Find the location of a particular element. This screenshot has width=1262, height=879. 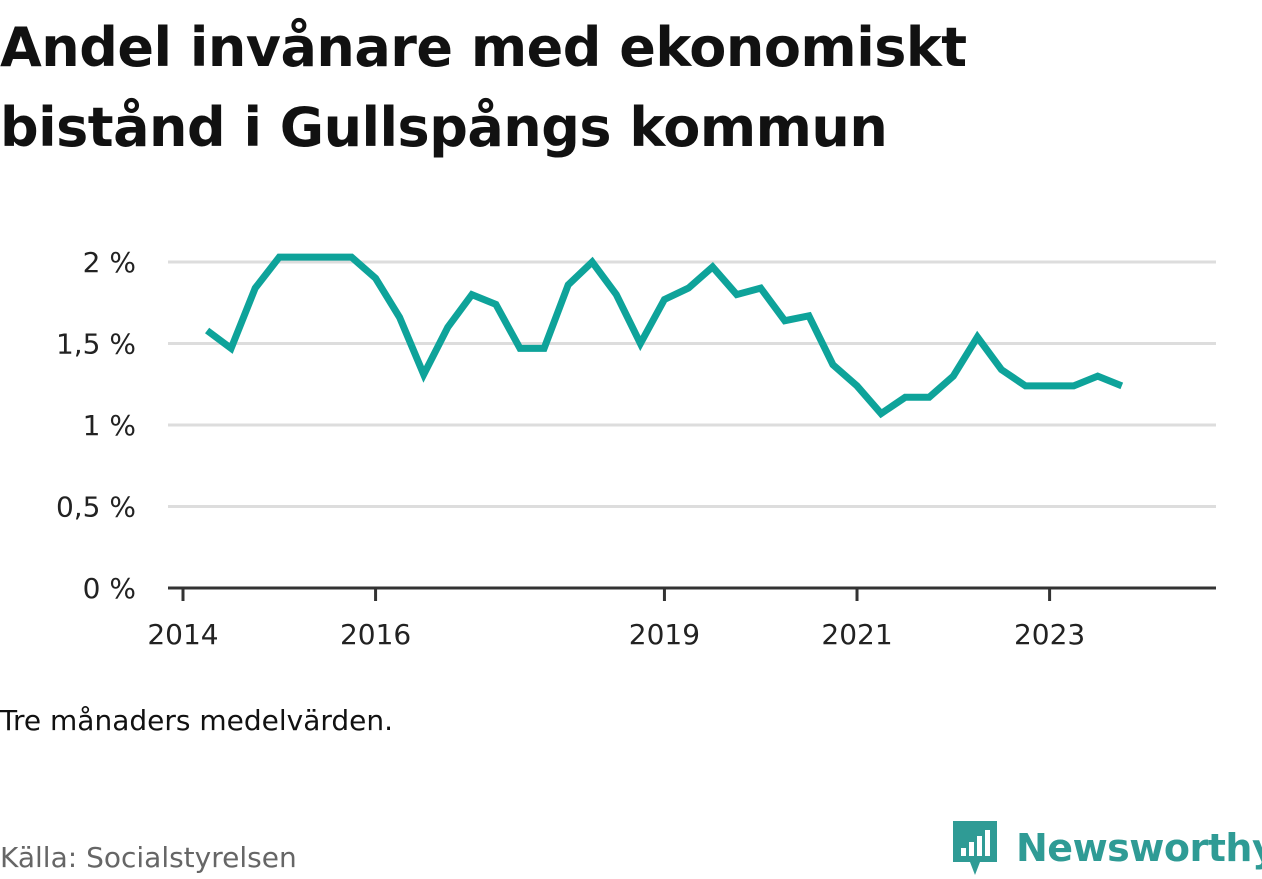

x-tick-label: 2021 is located at coordinates (856, 634).